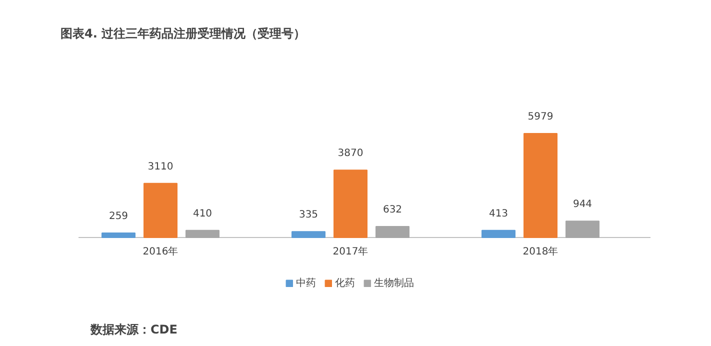  I want to click on data-label: 410, so click(202, 214).